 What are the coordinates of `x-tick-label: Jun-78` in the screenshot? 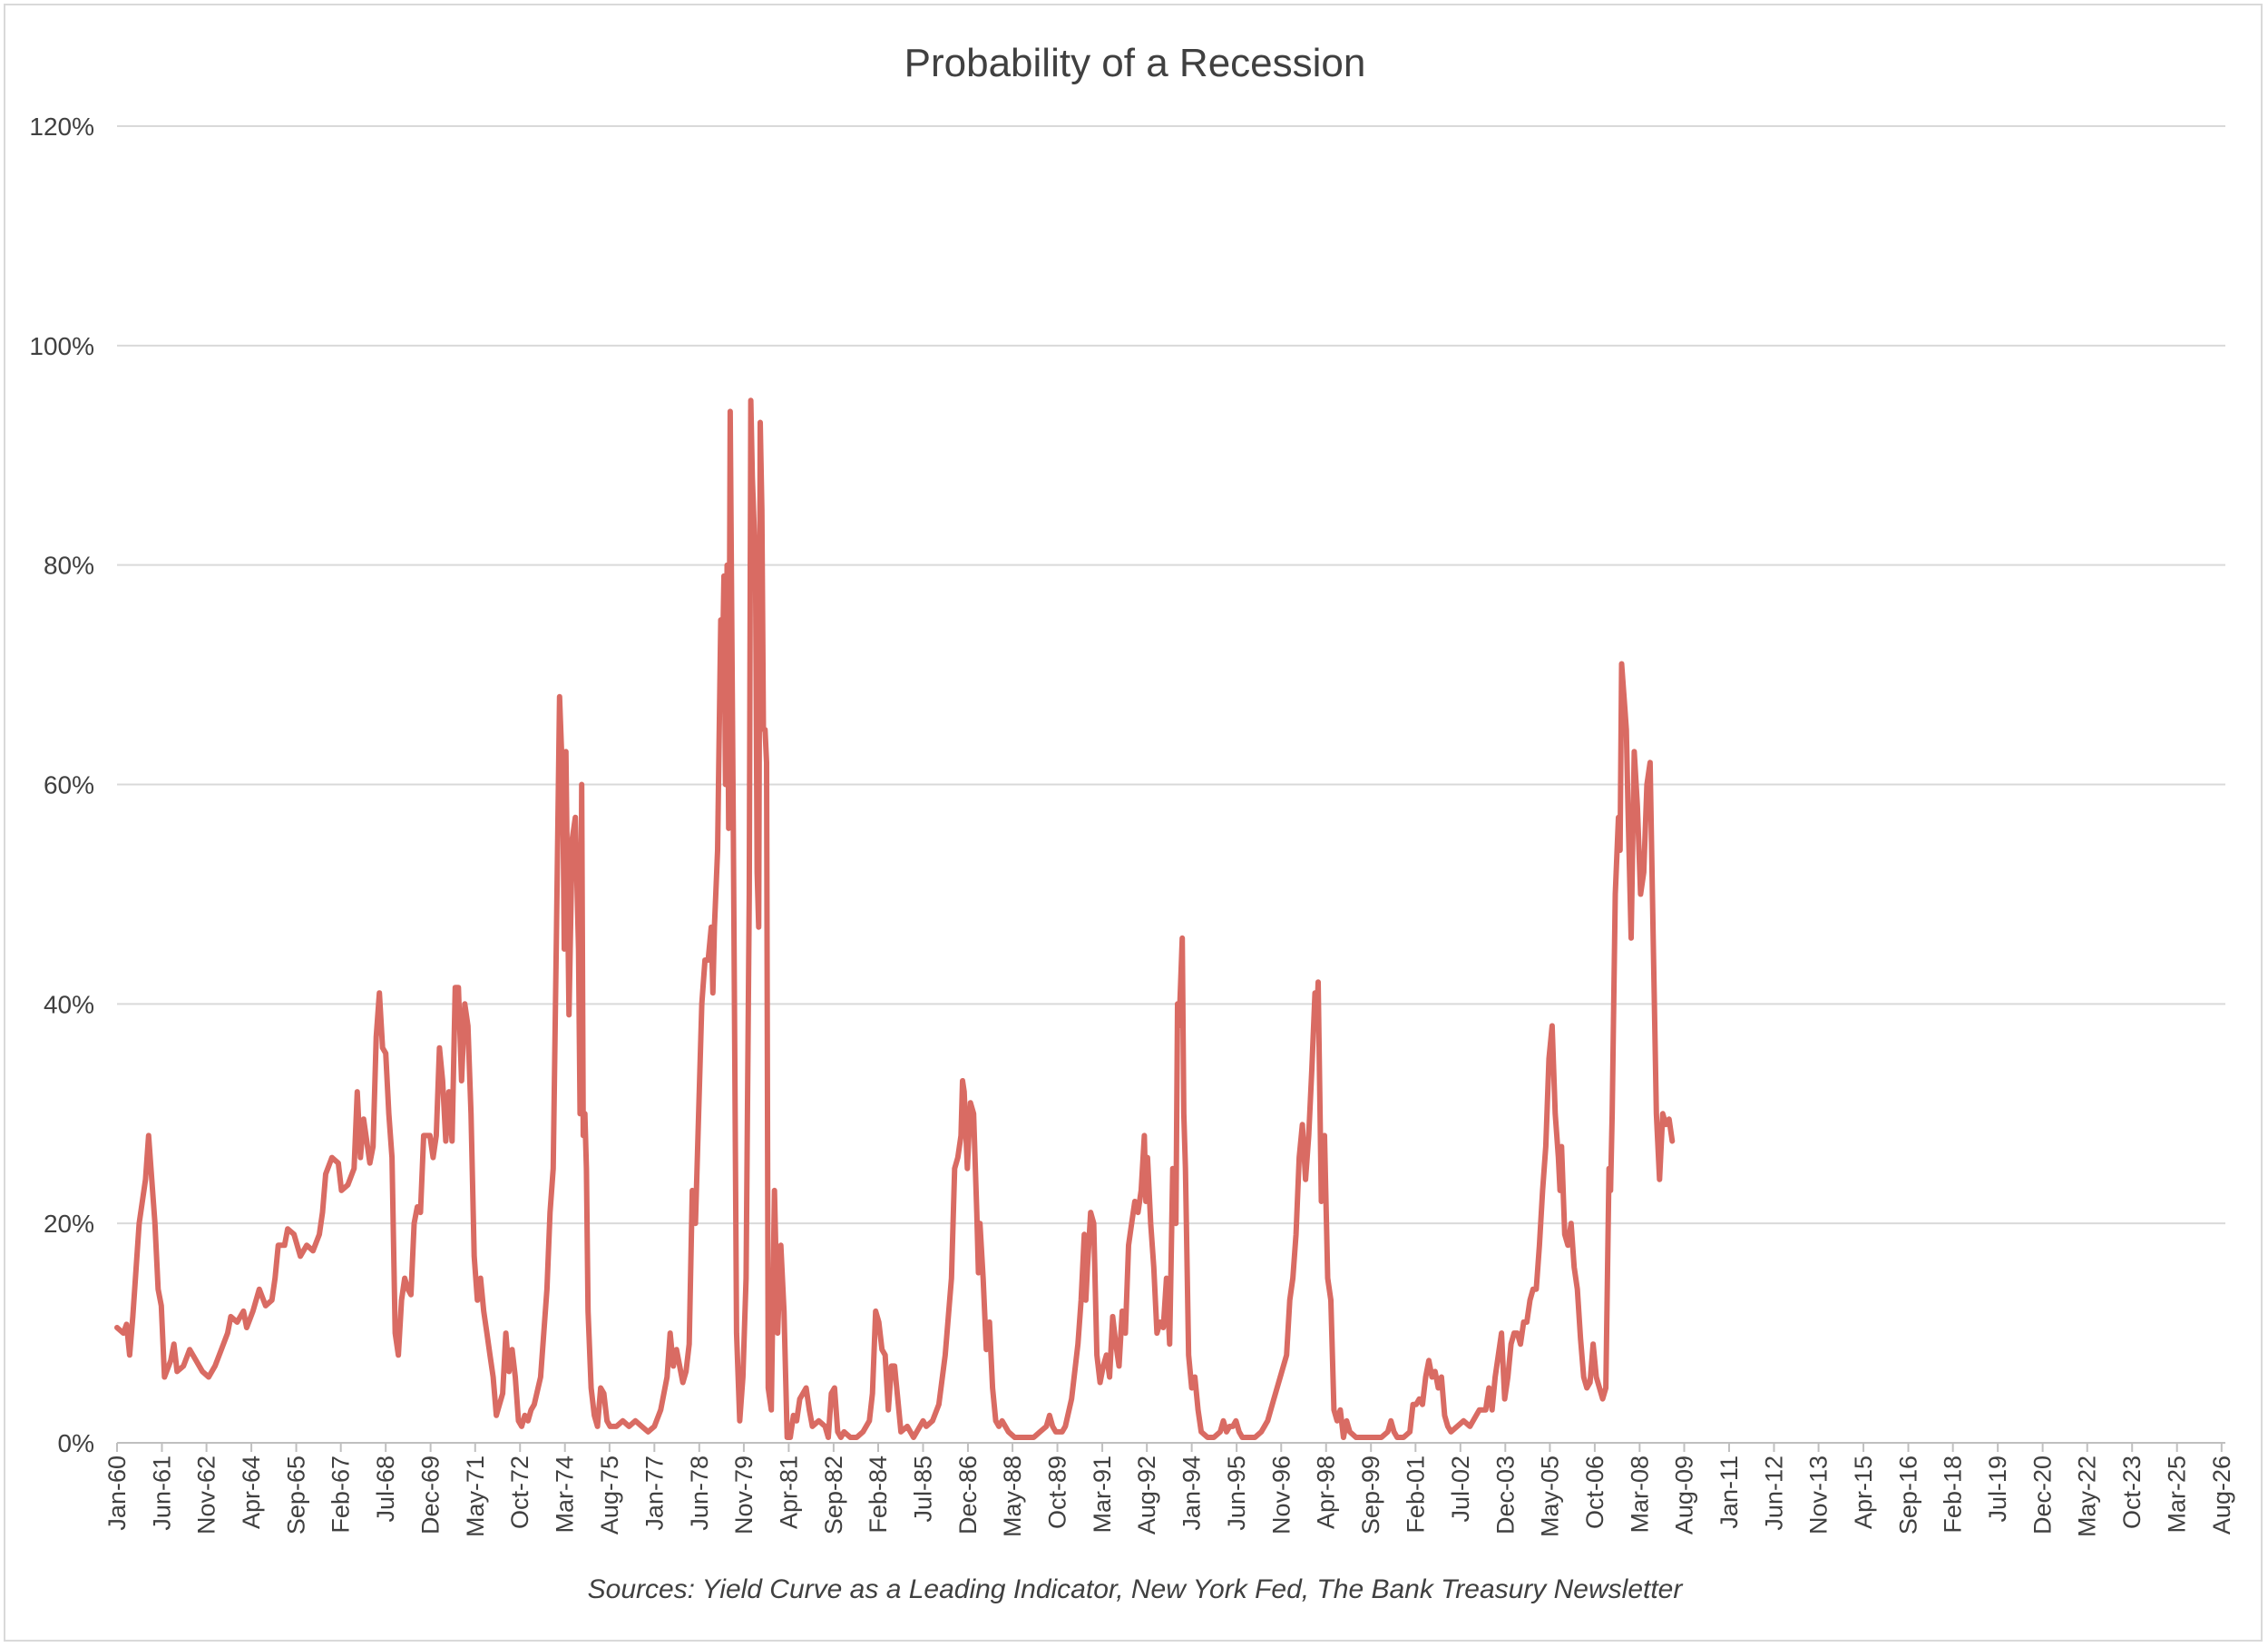 It's located at (699, 1493).